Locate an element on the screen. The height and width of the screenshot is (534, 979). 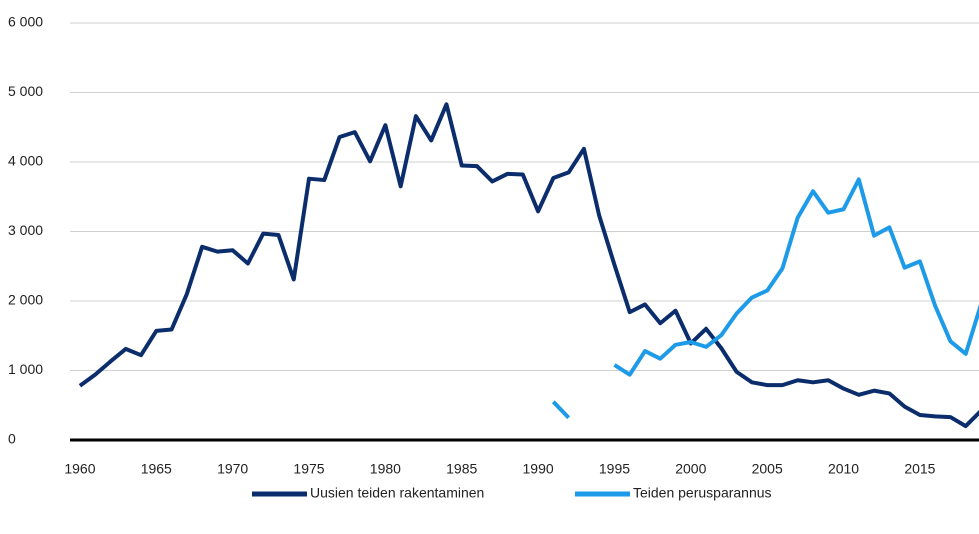
legend-label: Teiden perusparannus is located at coordinates (702, 493).